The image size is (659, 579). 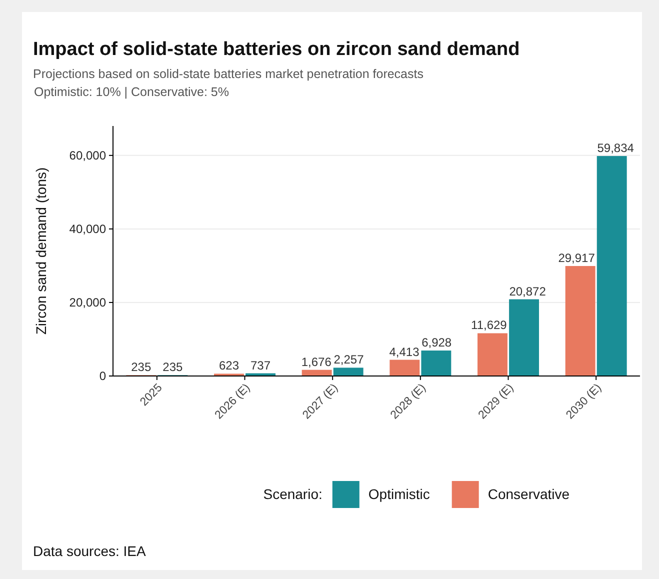 I want to click on y-tick-label: 20,000, so click(x=87, y=302).